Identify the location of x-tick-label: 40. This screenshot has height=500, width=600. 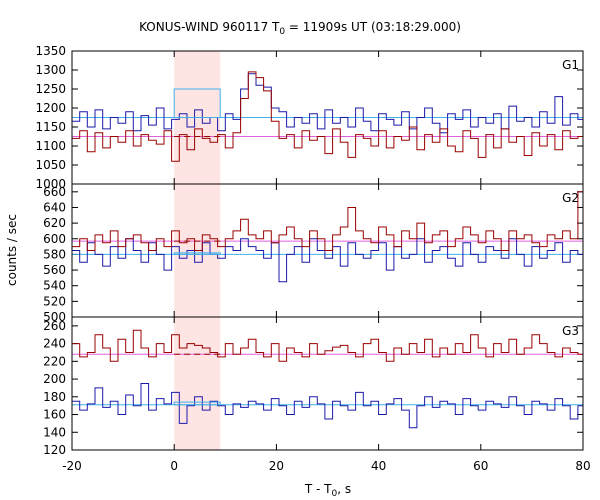
(378, 466).